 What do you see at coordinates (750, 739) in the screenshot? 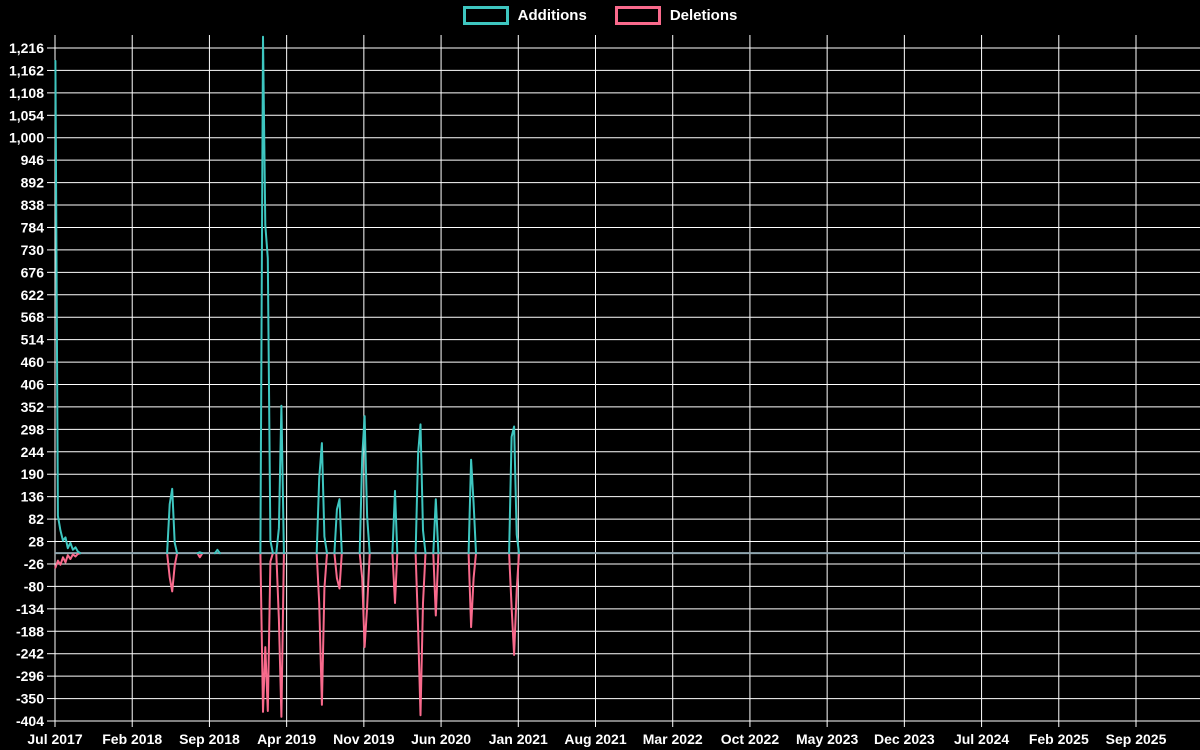
I see `x-tick-label: Oct 2022` at bounding box center [750, 739].